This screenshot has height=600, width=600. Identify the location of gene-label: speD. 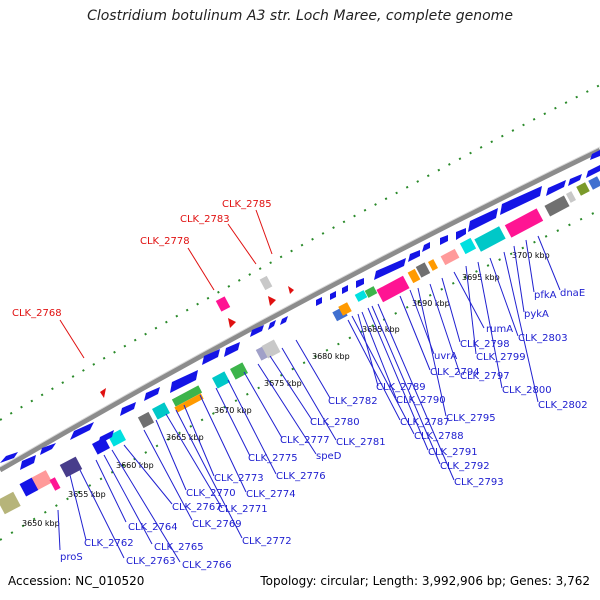
(329, 456).